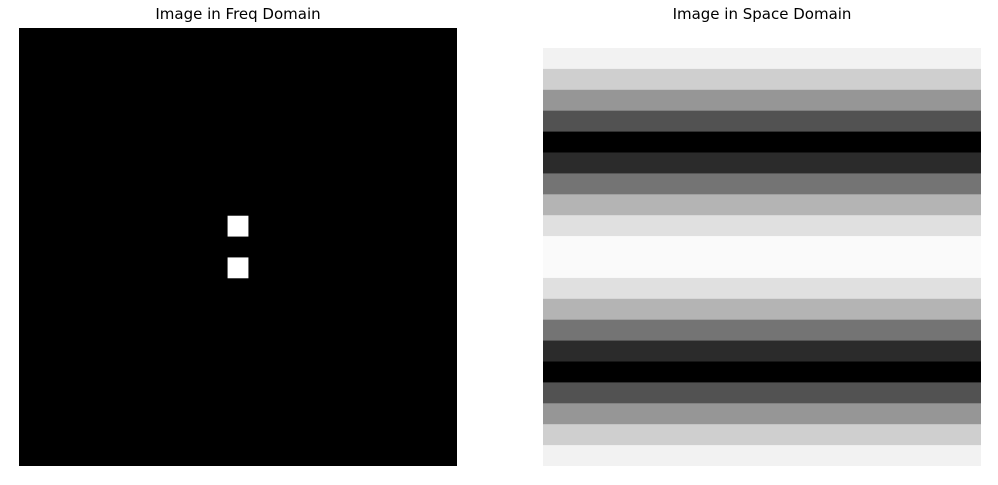 This screenshot has width=998, height=485. Describe the element at coordinates (238, 14) in the screenshot. I see `freq-domain-title: Image in Freq Domain` at that location.